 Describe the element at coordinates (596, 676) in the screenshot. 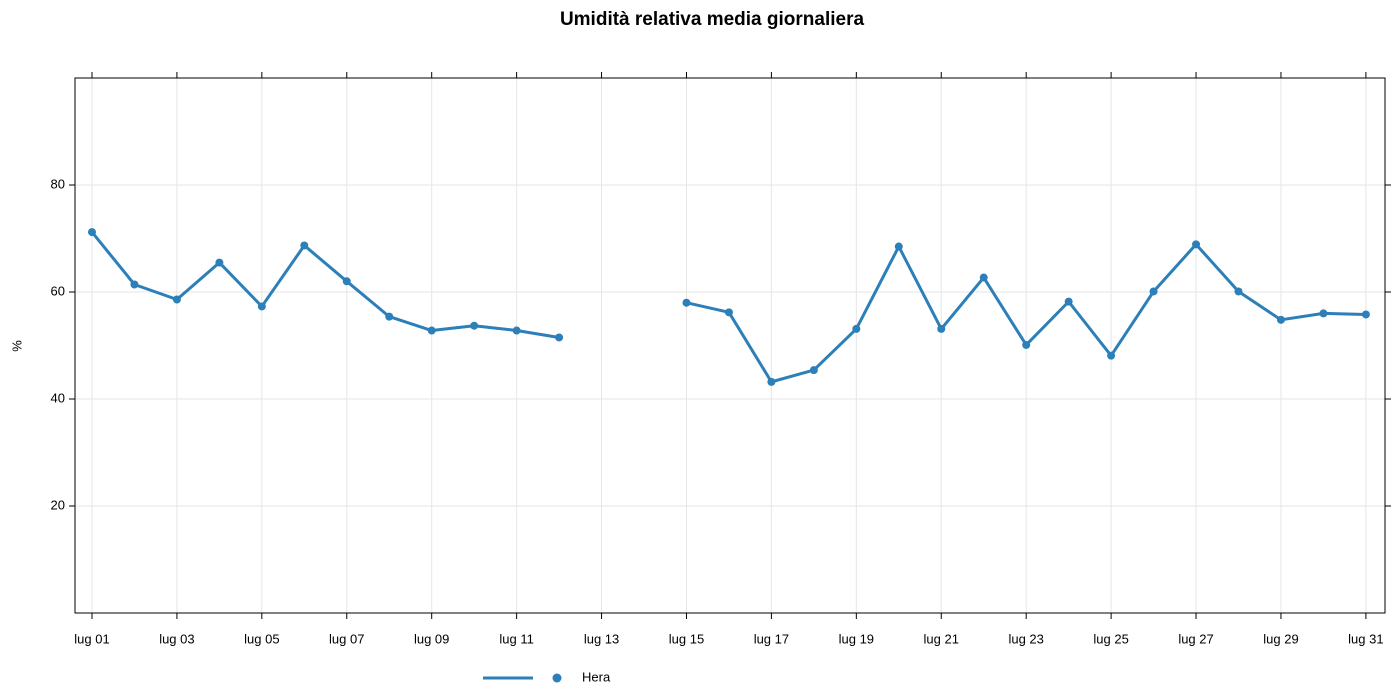

I see `legend-label: Hera` at that location.